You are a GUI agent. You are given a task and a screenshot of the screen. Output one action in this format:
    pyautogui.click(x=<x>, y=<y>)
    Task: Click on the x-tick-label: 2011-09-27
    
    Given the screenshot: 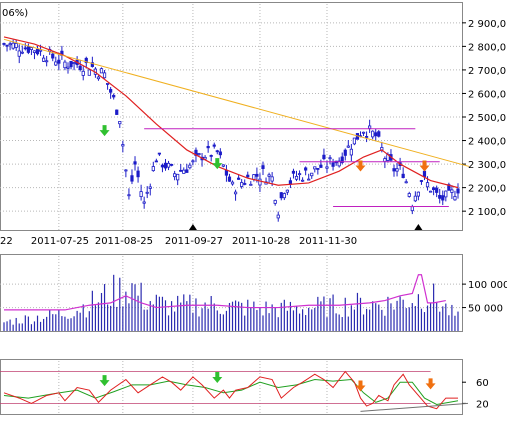 What is the action you would take?
    pyautogui.click(x=194, y=241)
    